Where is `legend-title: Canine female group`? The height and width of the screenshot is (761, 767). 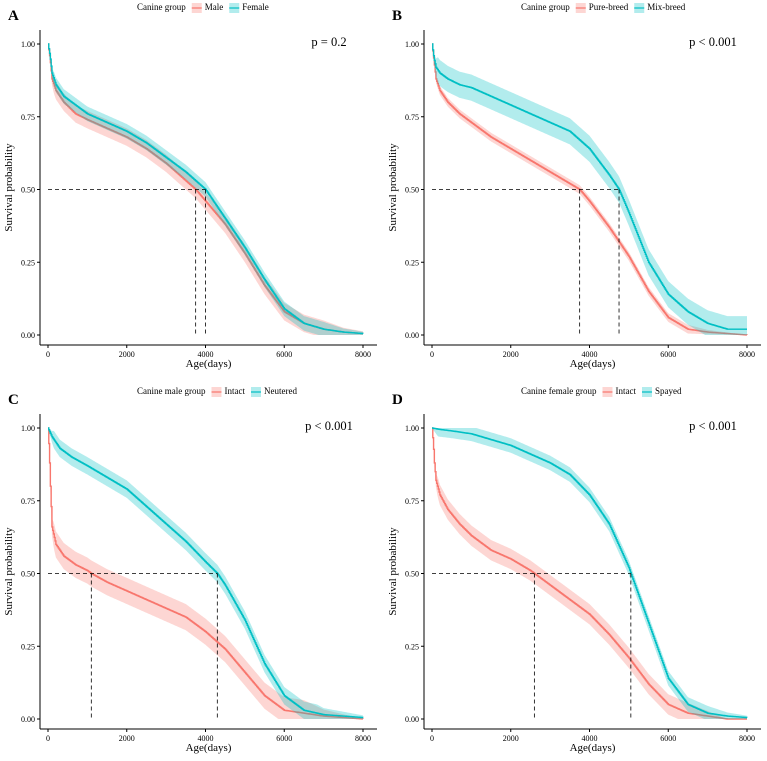
legend-title: Canine female group is located at coordinates (559, 391).